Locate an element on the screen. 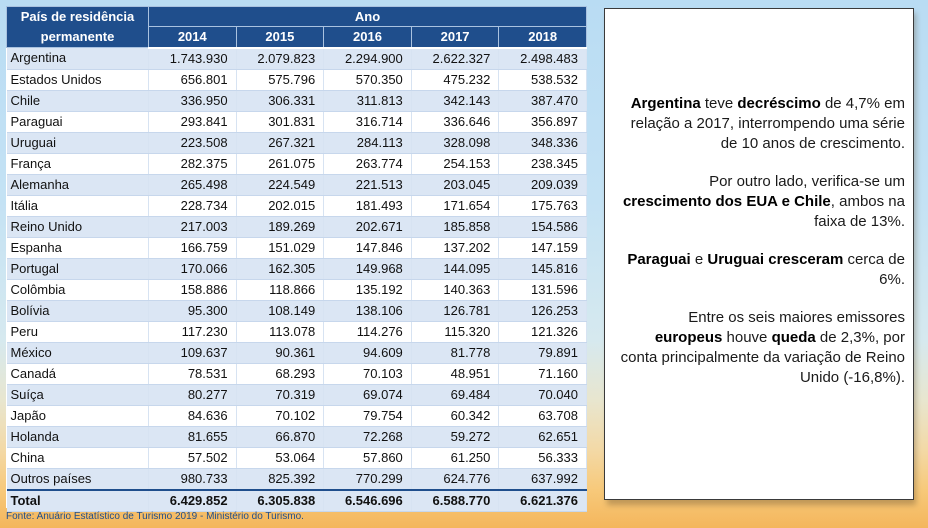  value-cell: 238.345 is located at coordinates (542, 164).